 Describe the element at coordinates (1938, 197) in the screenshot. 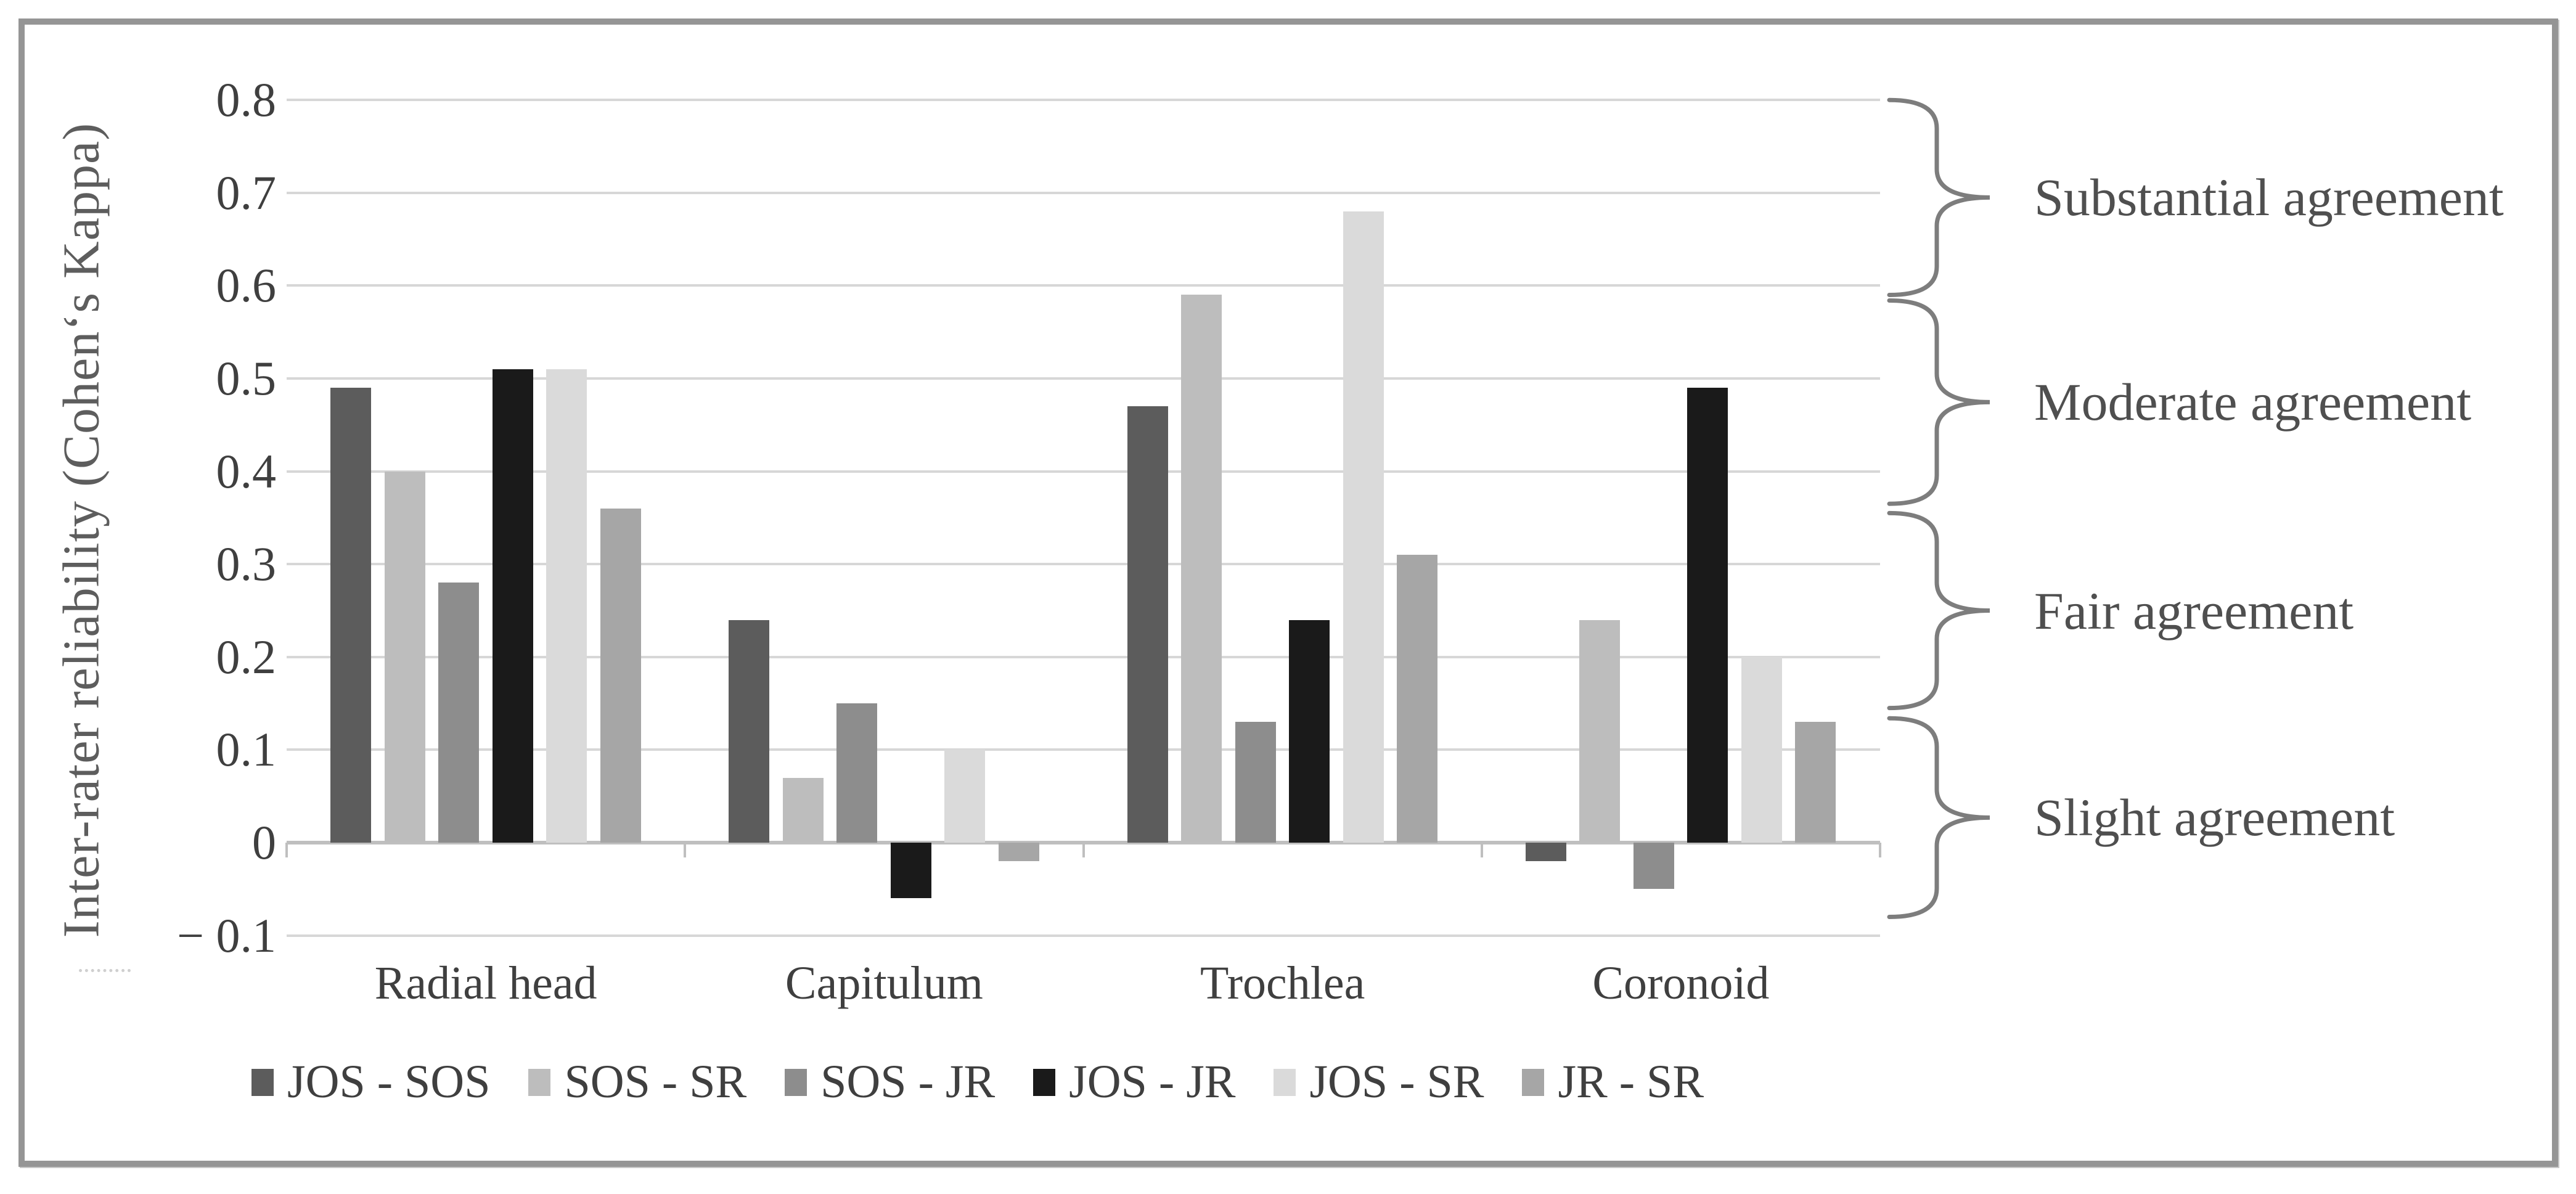

I see `brace-substantial-agreement` at that location.